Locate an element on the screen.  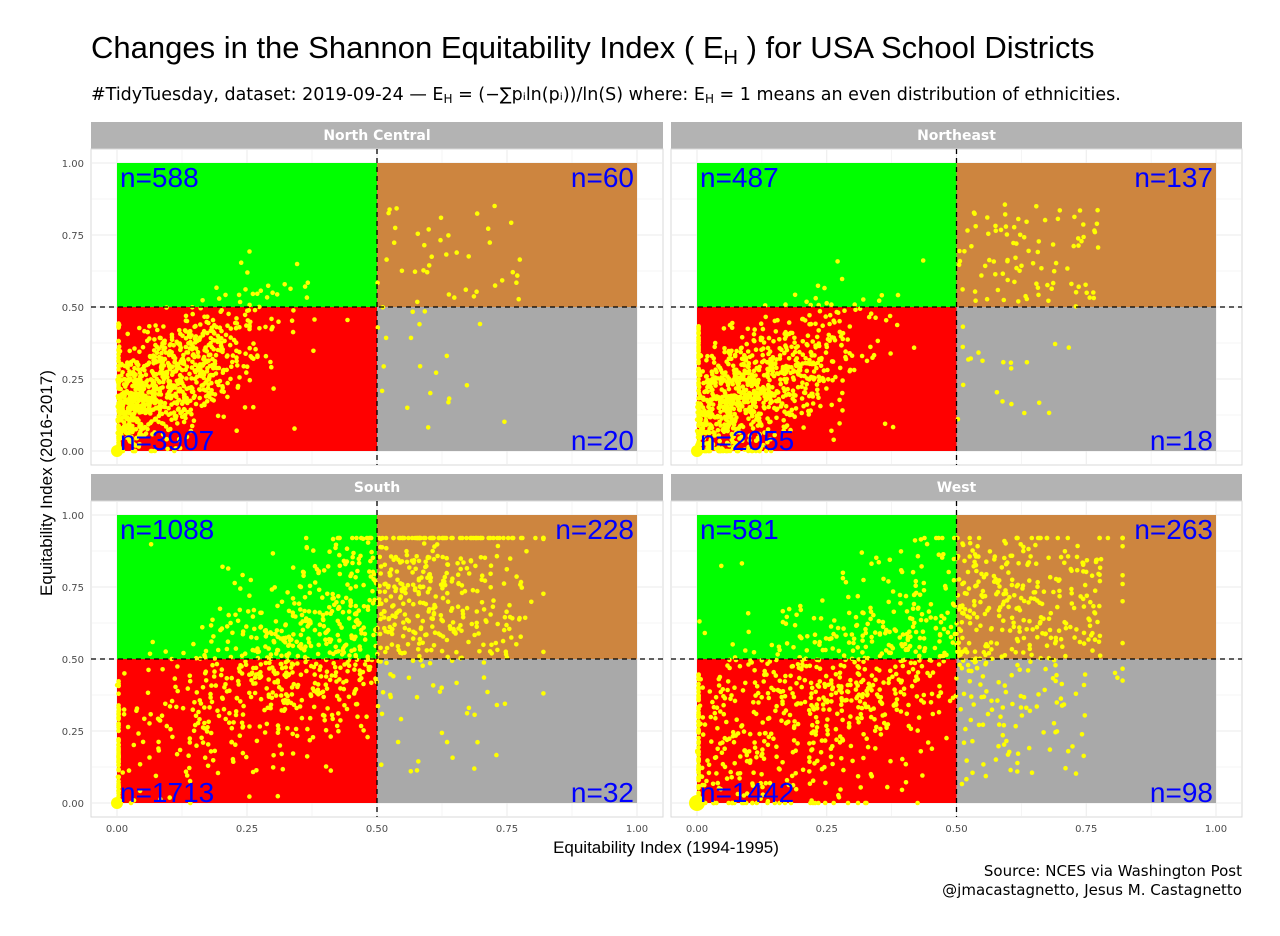
x-tick-label: 0.75 is located at coordinates (1086, 829).